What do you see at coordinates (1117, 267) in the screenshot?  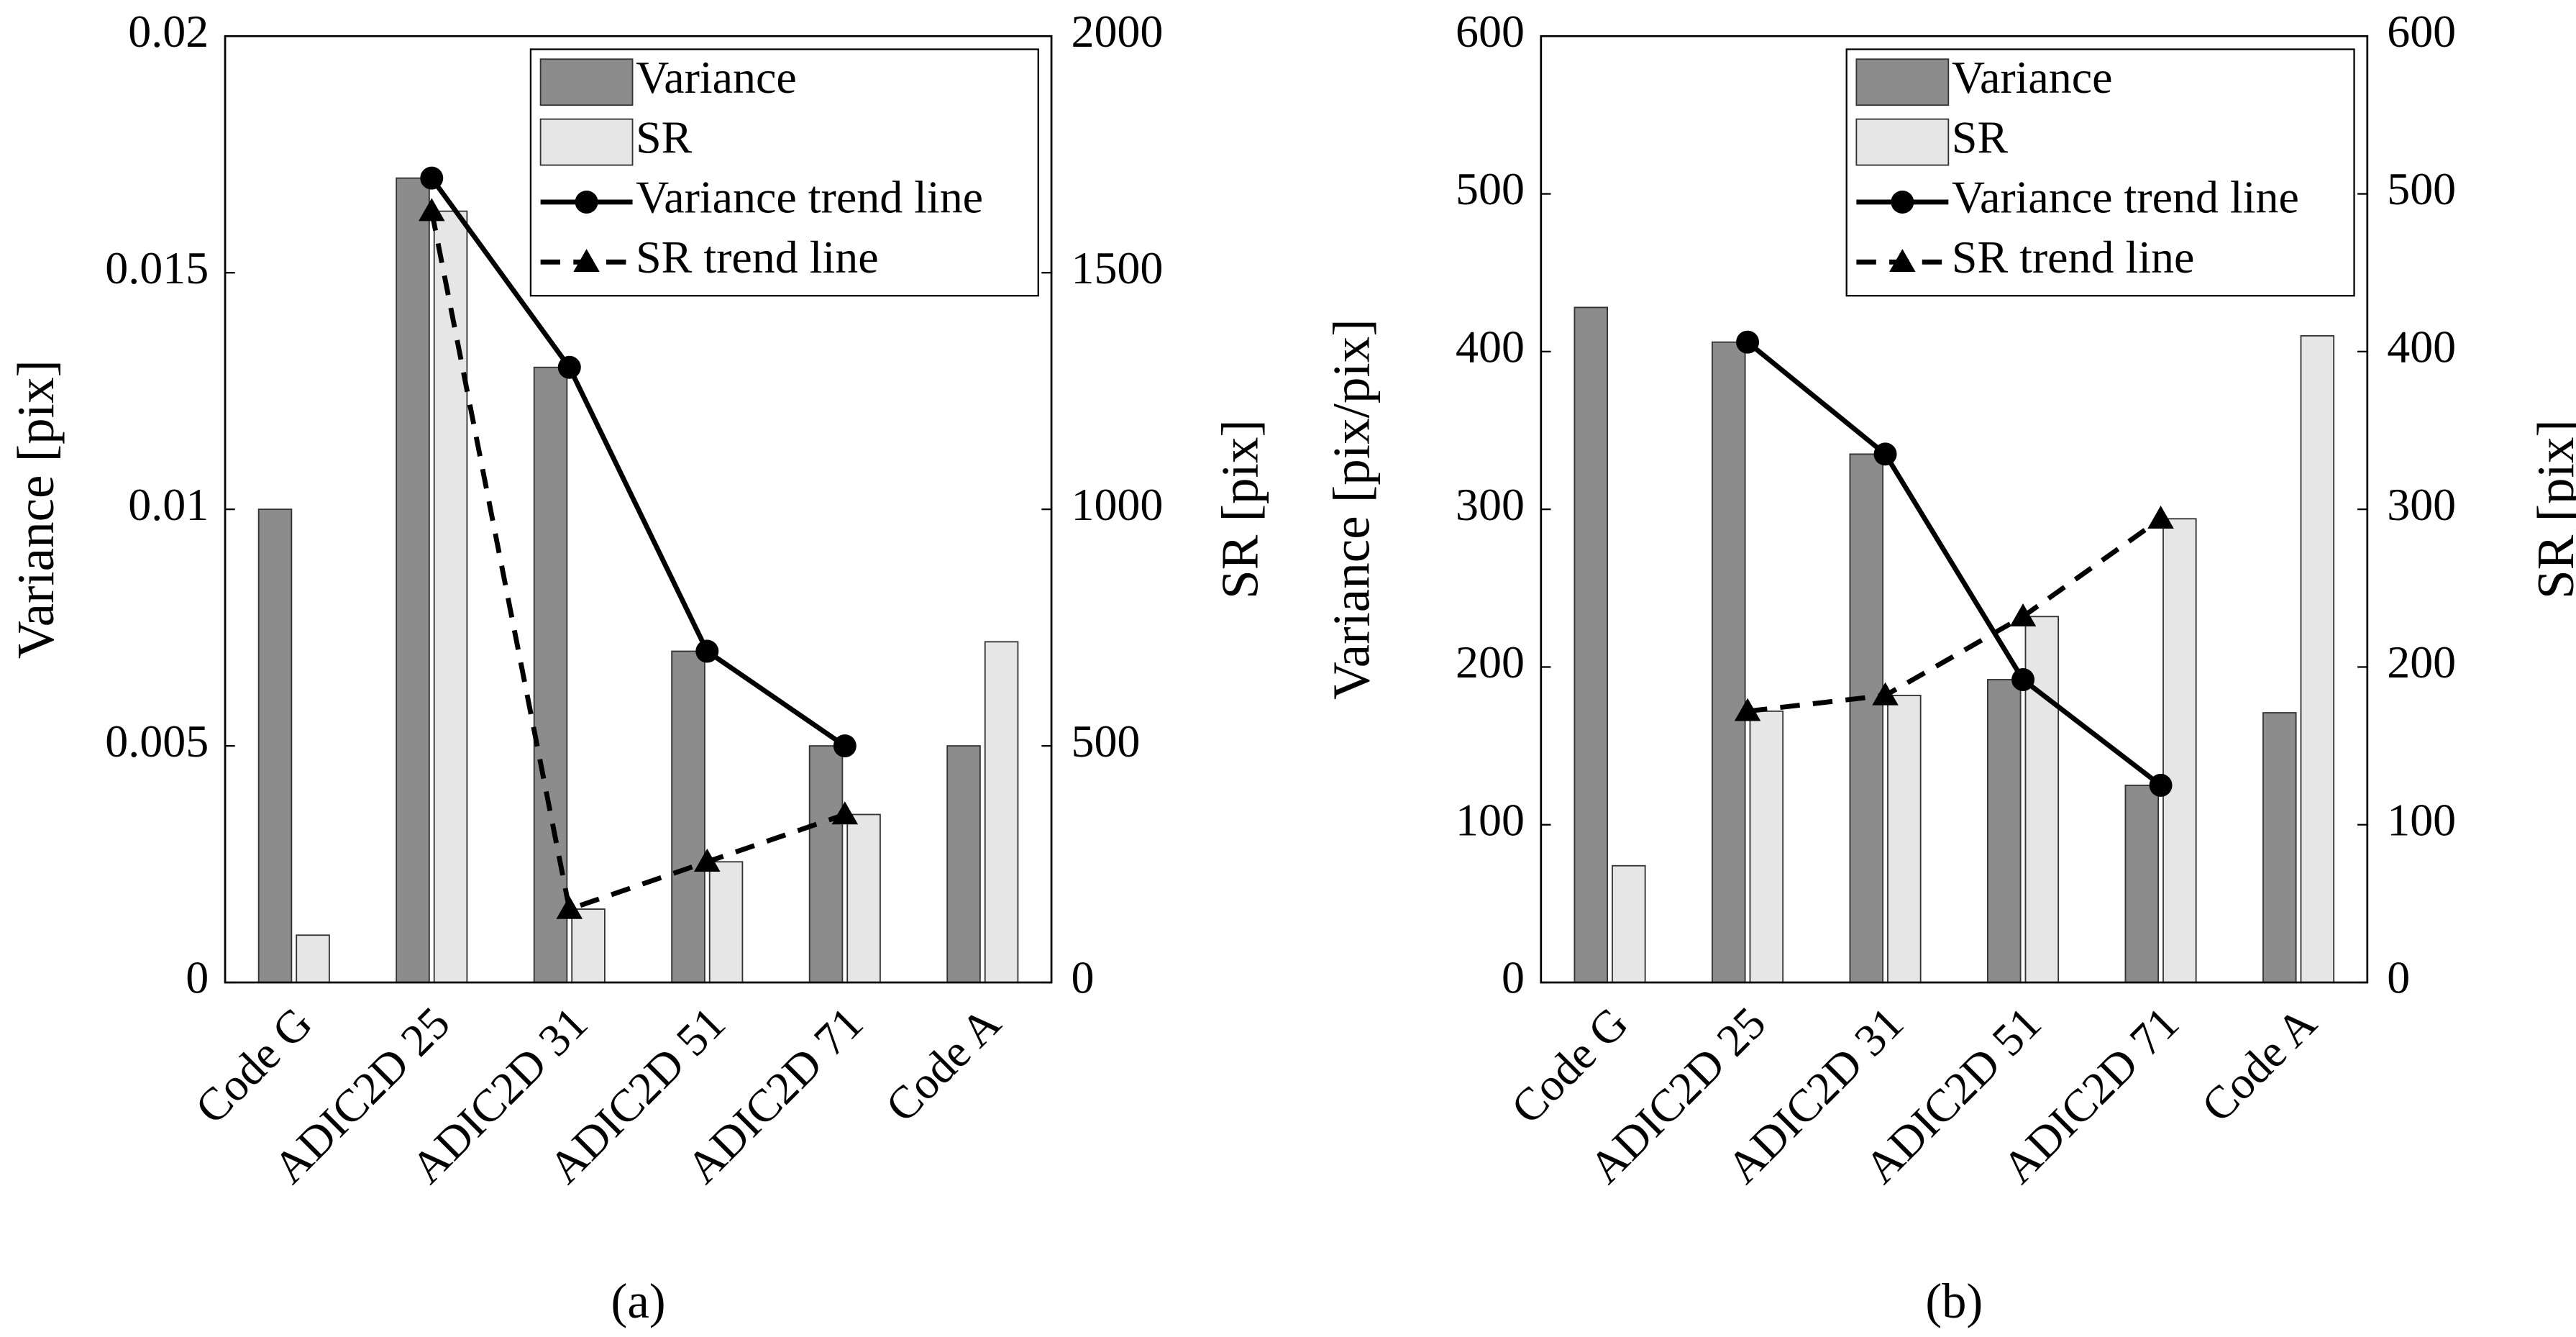 I see `y2-tick-label: 1500` at bounding box center [1117, 267].